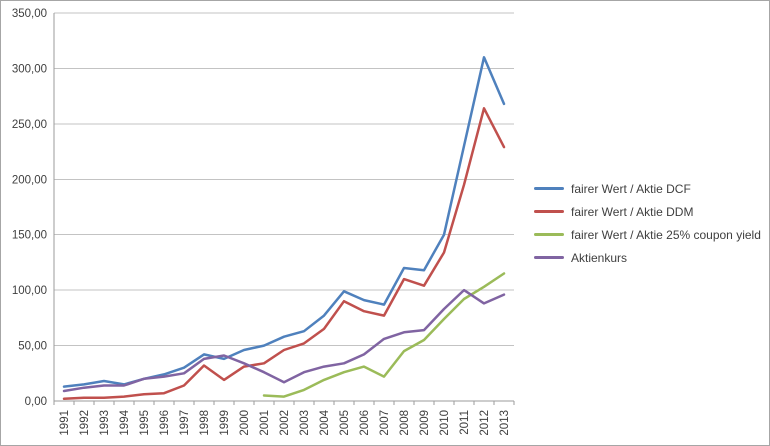  What do you see at coordinates (647, 257) in the screenshot?
I see `legend-item: Aktienkurs` at bounding box center [647, 257].